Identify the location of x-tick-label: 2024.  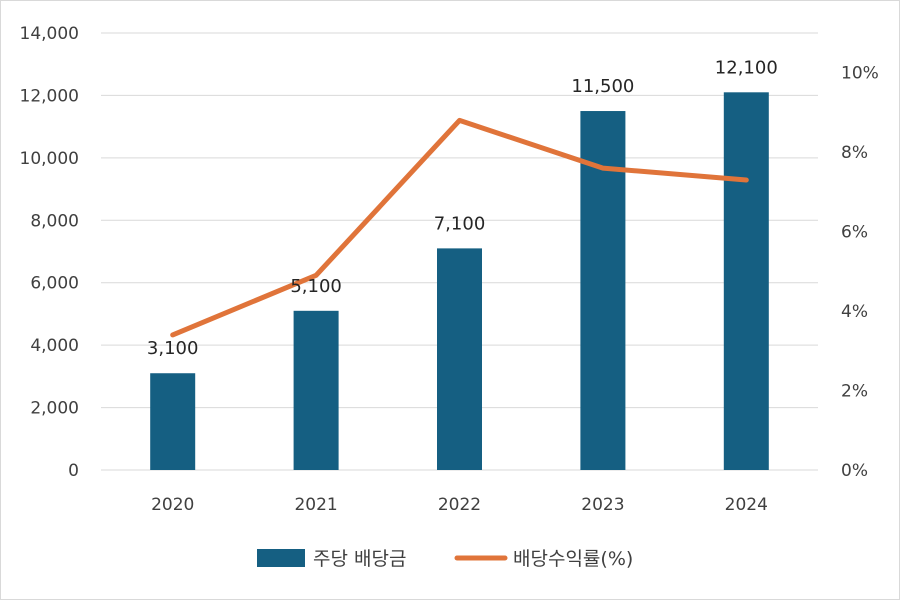
(746, 505).